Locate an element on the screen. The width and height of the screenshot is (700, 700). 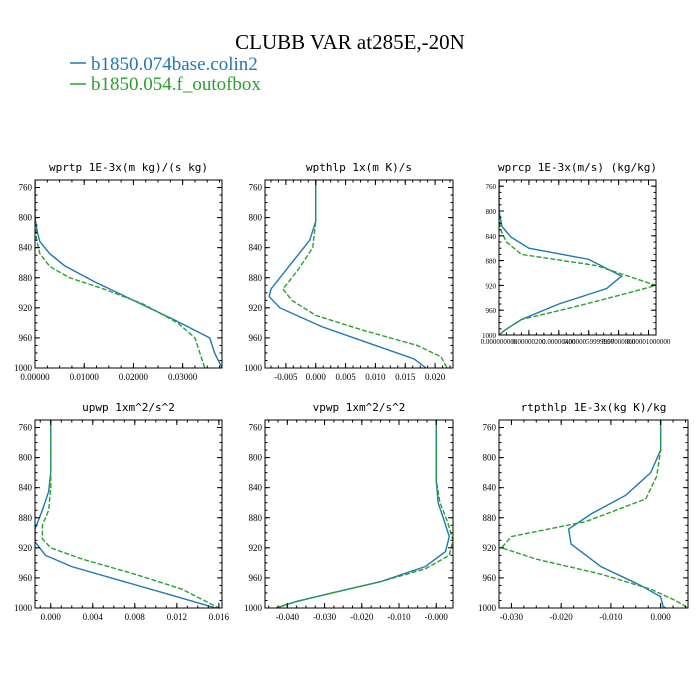
panel-title: wprcp 1E-3x(m/s) (kg/kg) is located at coordinates (577, 167).